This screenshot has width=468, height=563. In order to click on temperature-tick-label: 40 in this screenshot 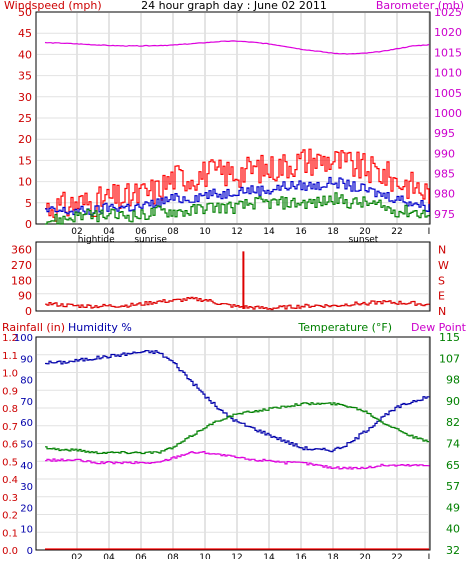, I will do `click(453, 529)`.